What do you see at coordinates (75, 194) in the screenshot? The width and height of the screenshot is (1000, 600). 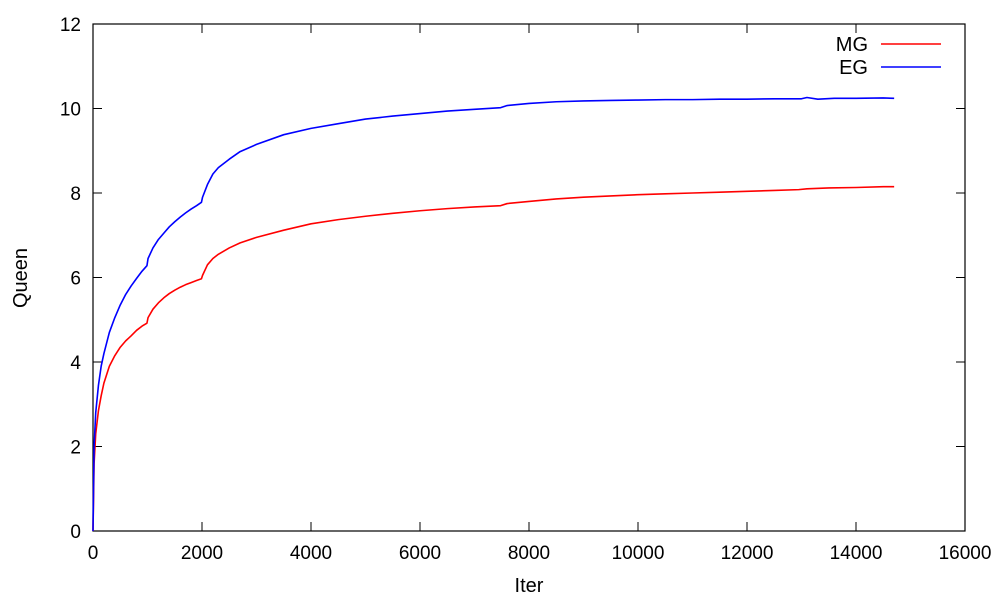 I see `y-tick-label: 8` at bounding box center [75, 194].